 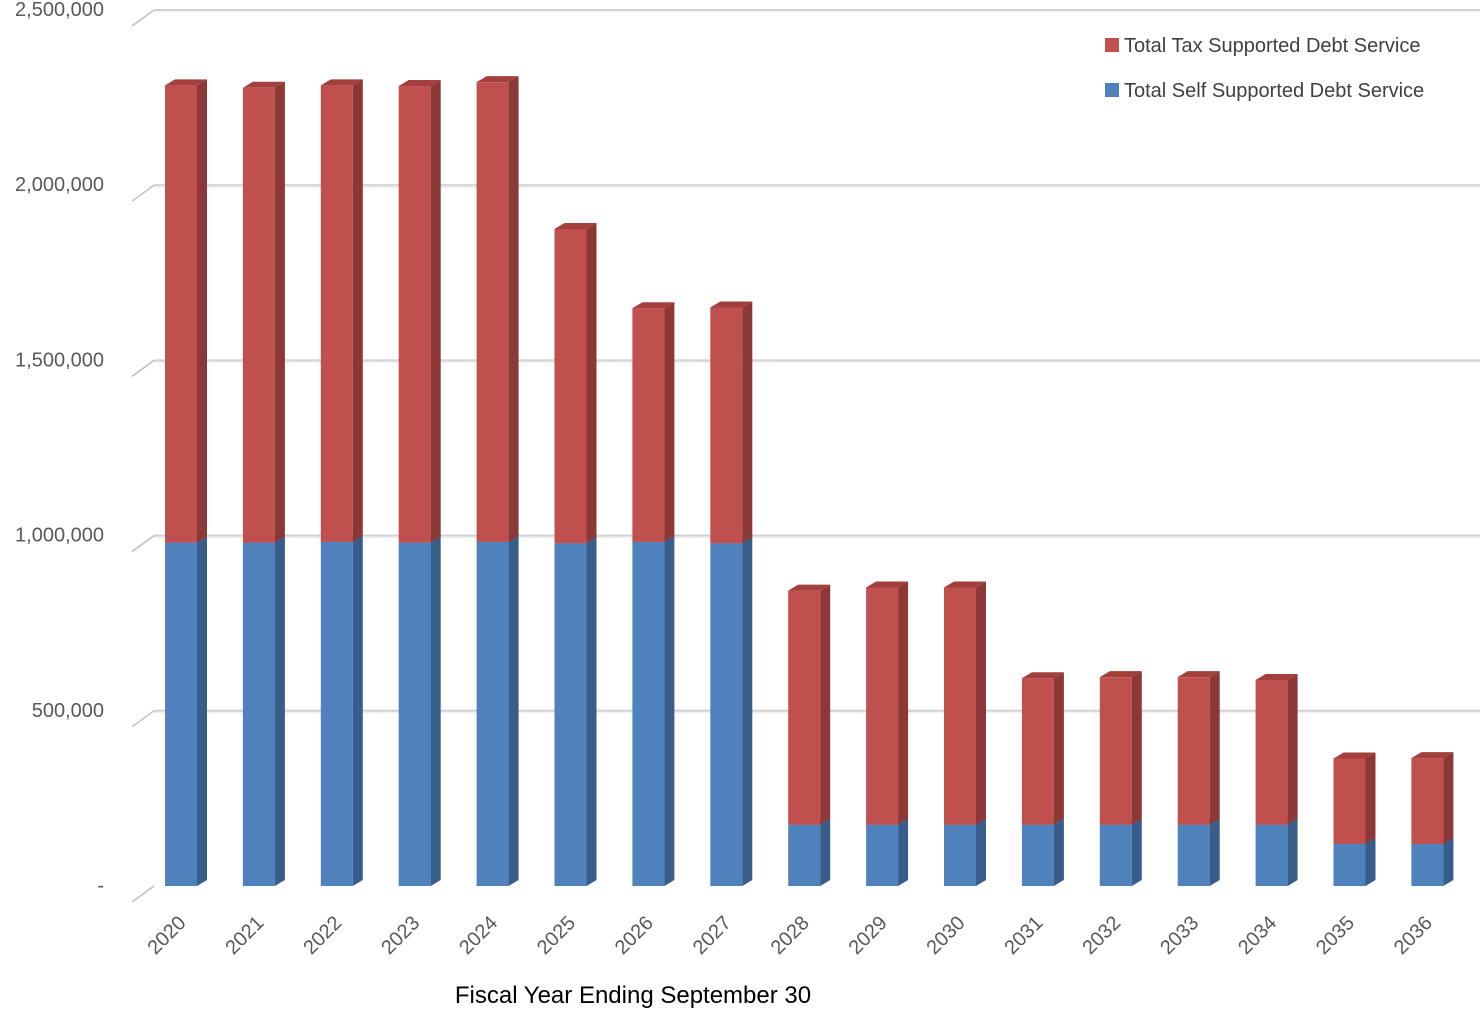 I want to click on bar-top-2027, so click(x=731, y=304).